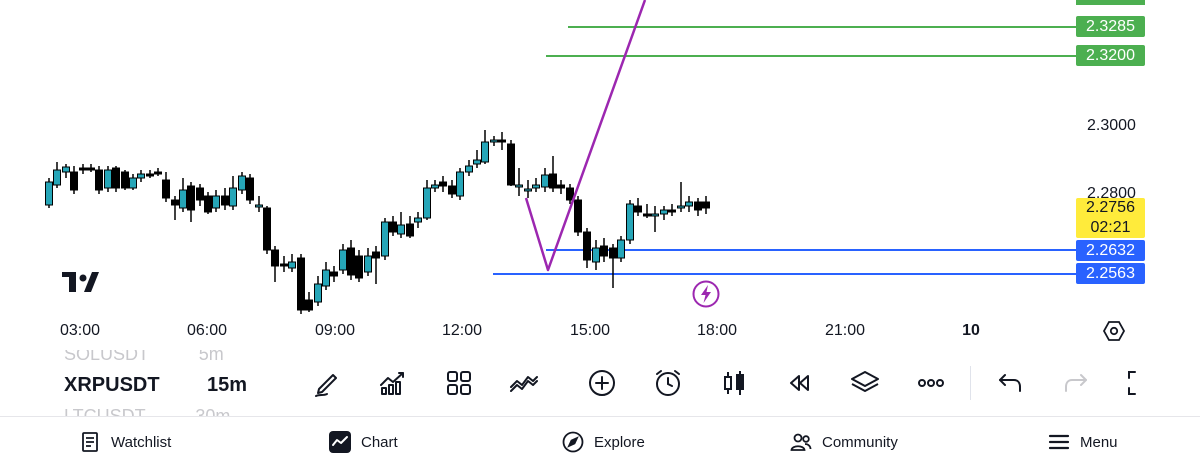 This screenshot has height=467, width=1200. What do you see at coordinates (1110, 55) in the screenshot?
I see `price-tag-green-2: 2.3200` at bounding box center [1110, 55].